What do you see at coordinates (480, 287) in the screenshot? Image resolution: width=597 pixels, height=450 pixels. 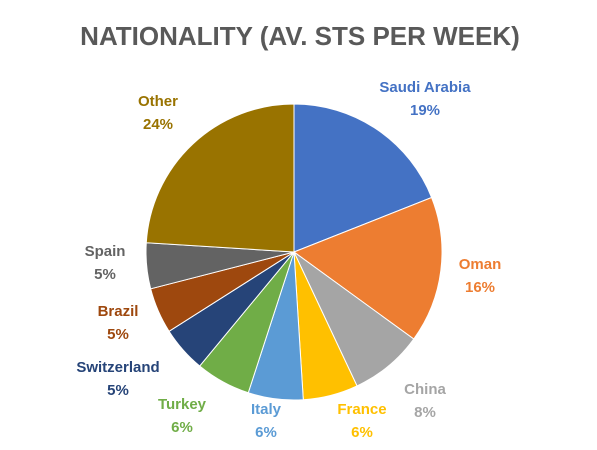 I see `slice-value-label: 16%` at bounding box center [480, 287].